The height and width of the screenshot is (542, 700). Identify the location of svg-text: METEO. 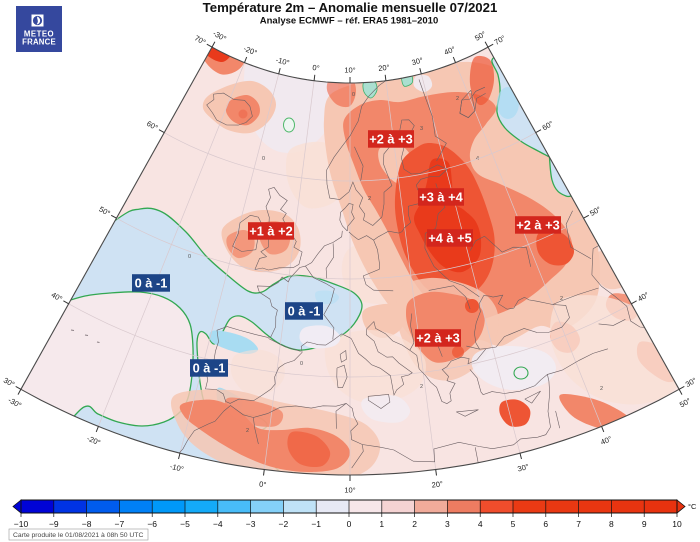
(39, 34).